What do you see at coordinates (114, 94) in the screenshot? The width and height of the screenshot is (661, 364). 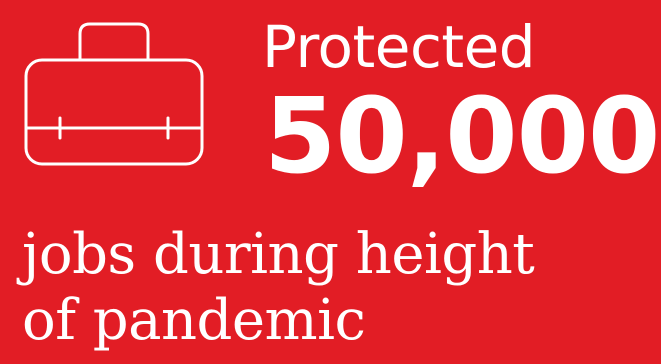 I see `briefcase-icon` at bounding box center [114, 94].